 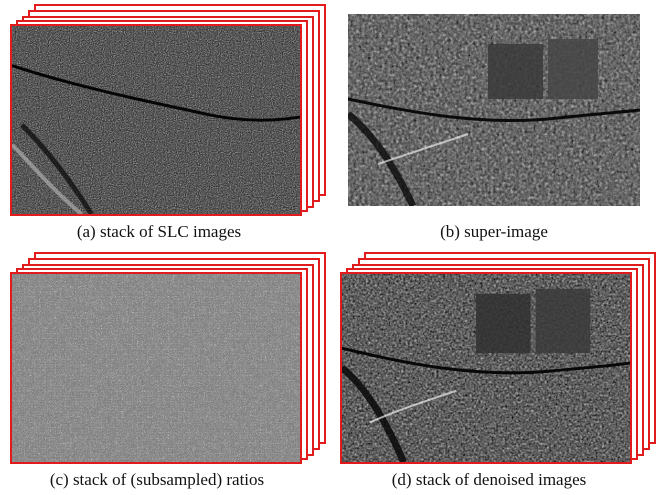 What do you see at coordinates (159, 231) in the screenshot?
I see `caption-a: (a) stack of SLC images` at bounding box center [159, 231].